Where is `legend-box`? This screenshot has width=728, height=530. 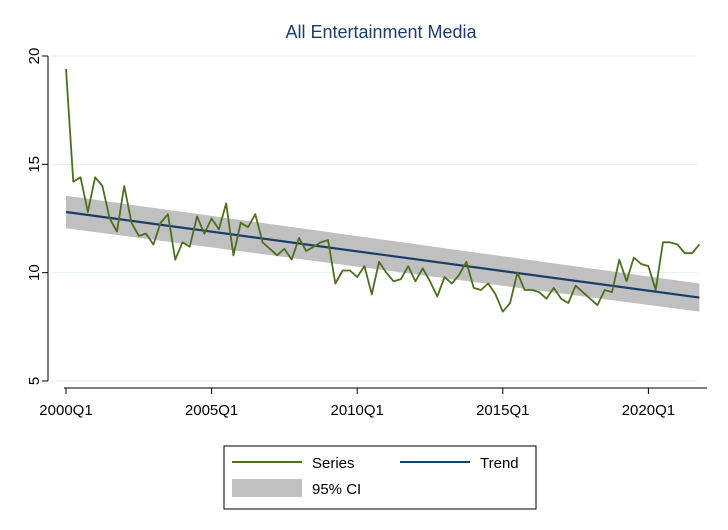 legend-box is located at coordinates (380, 477).